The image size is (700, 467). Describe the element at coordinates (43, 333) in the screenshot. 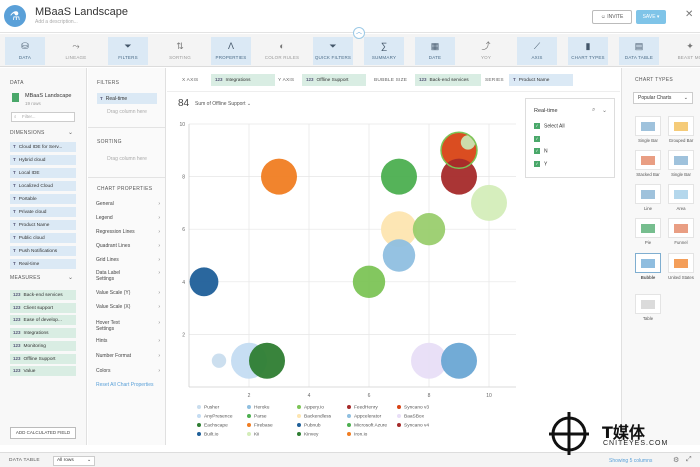

I see `measure-item: 123 Integrations` at that location.